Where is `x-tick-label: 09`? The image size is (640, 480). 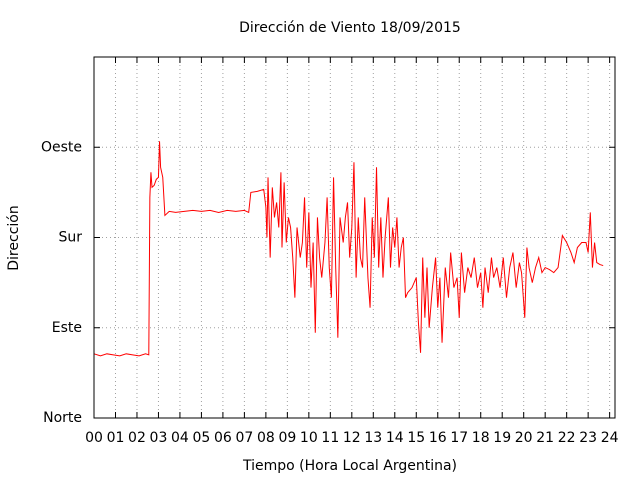 x-tick-label: 09 is located at coordinates (287, 438).